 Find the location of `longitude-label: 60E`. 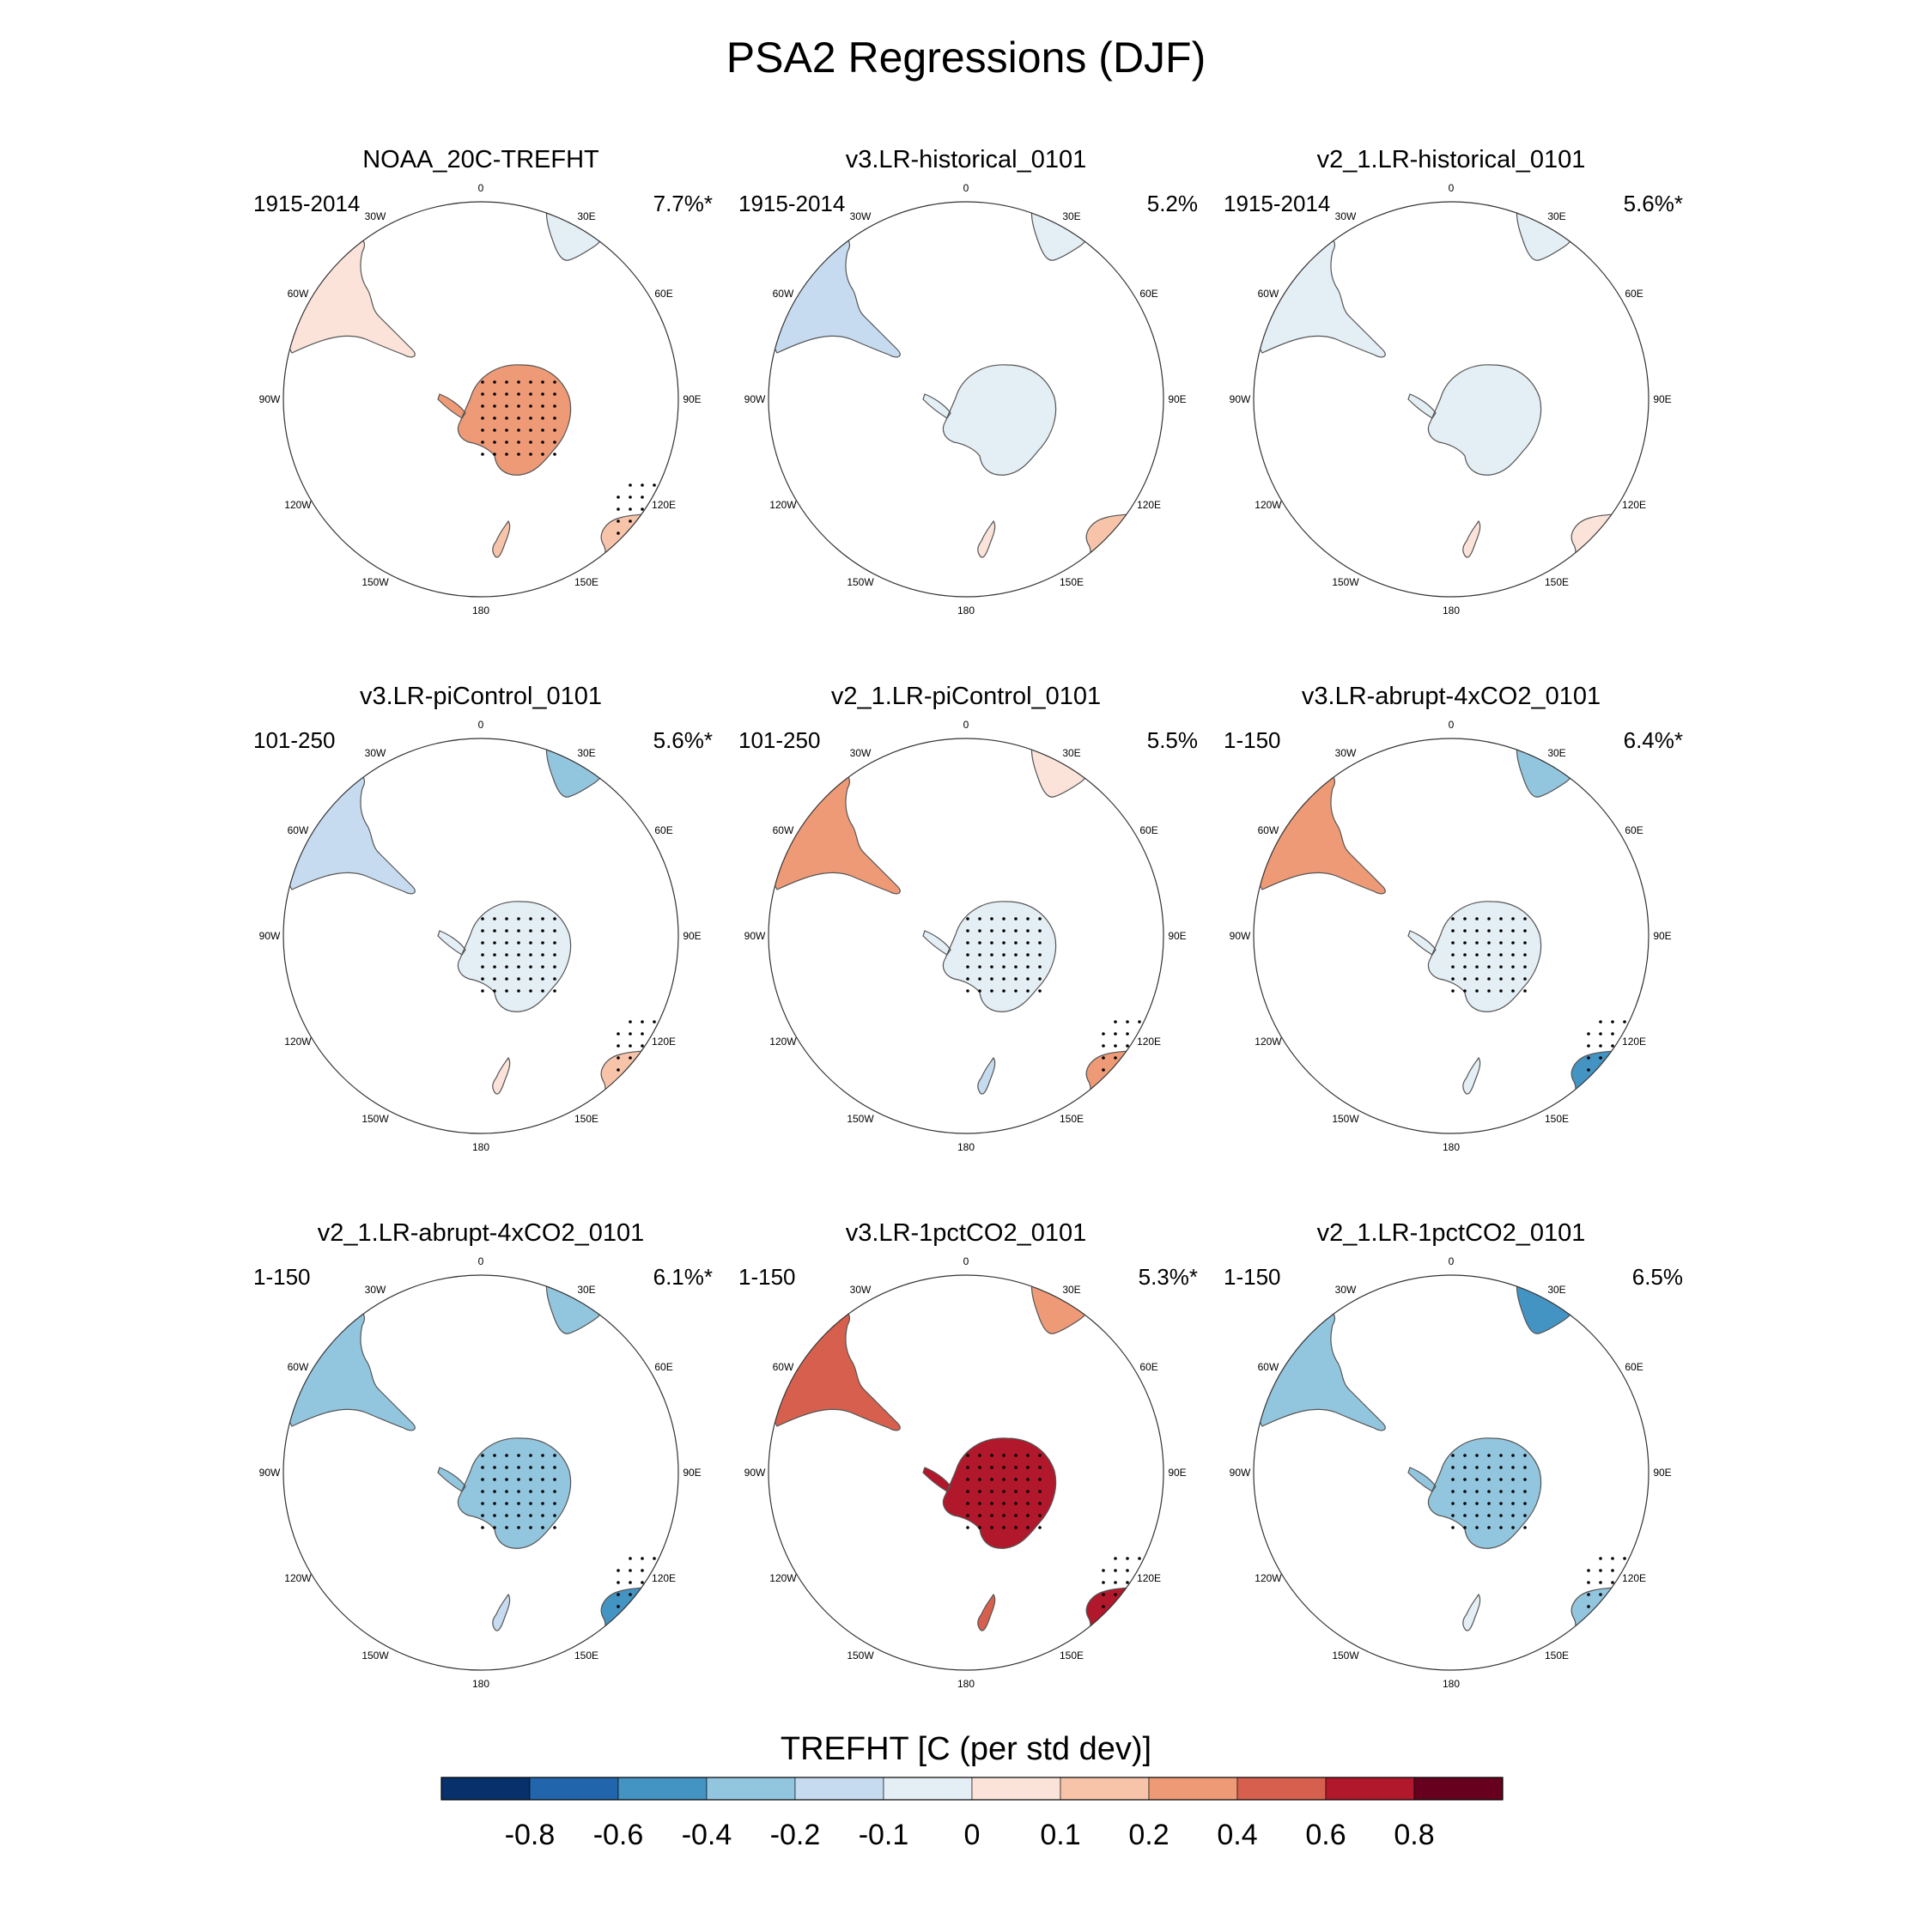

longitude-label: 60E is located at coordinates (1634, 294).